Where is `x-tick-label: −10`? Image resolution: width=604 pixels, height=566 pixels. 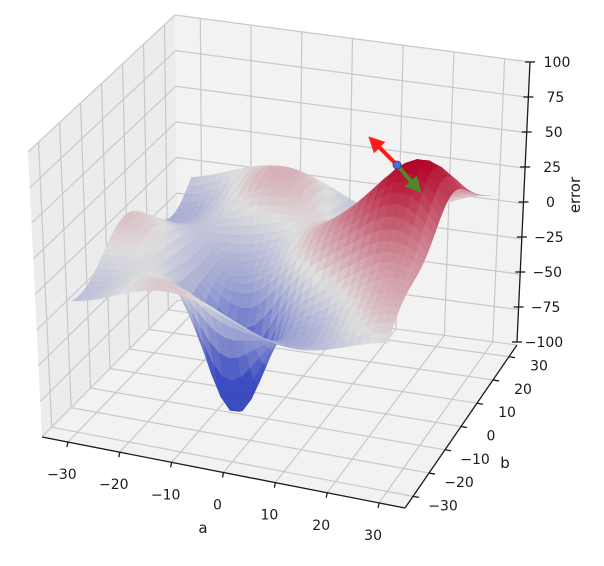
x-tick-label: −10 is located at coordinates (166, 495).